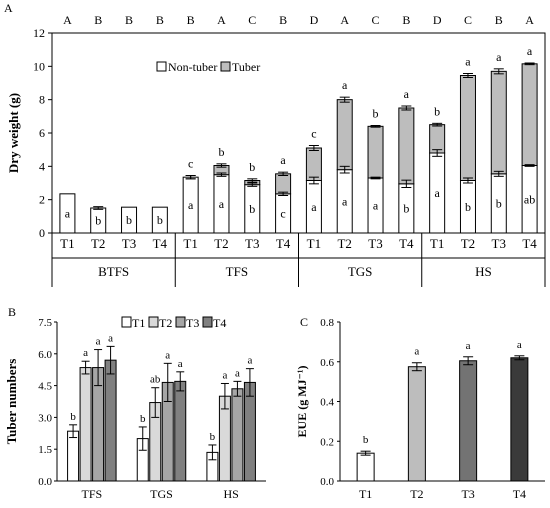  What do you see at coordinates (282, 213) in the screenshot?
I see `nontuber-letter: c` at bounding box center [282, 213].